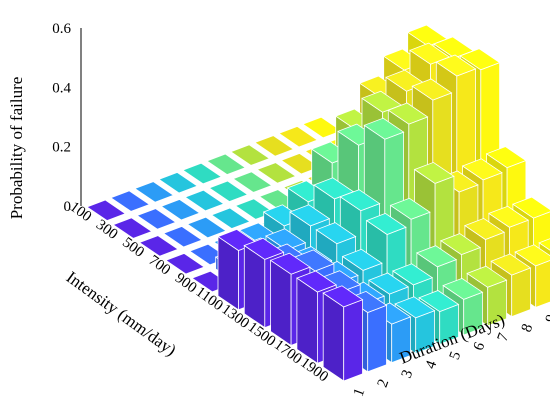 The width and height of the screenshot is (550, 403). What do you see at coordinates (528, 328) in the screenshot?
I see `duration-tick-label: 8` at bounding box center [528, 328].